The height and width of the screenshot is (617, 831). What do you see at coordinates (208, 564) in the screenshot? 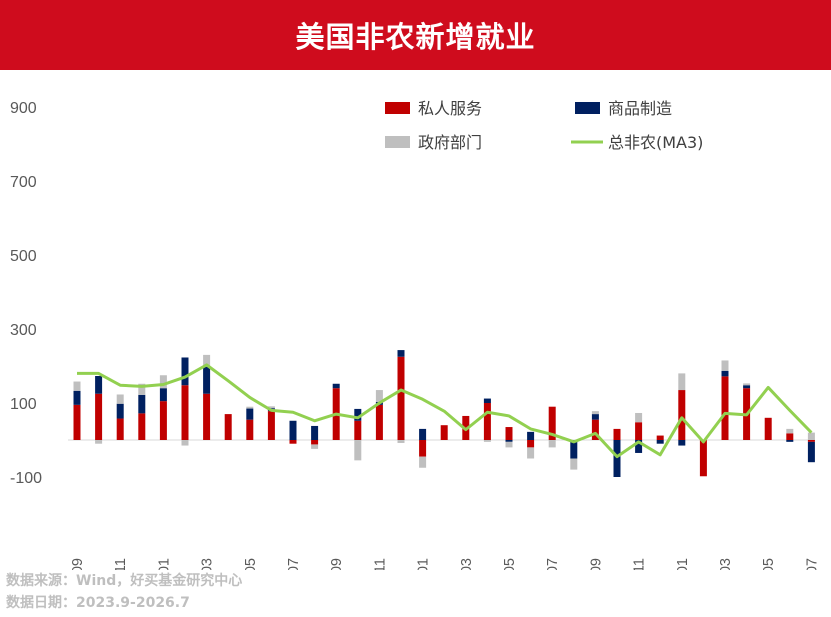
I see `x-tick-label: 2024-03` at bounding box center [208, 564].